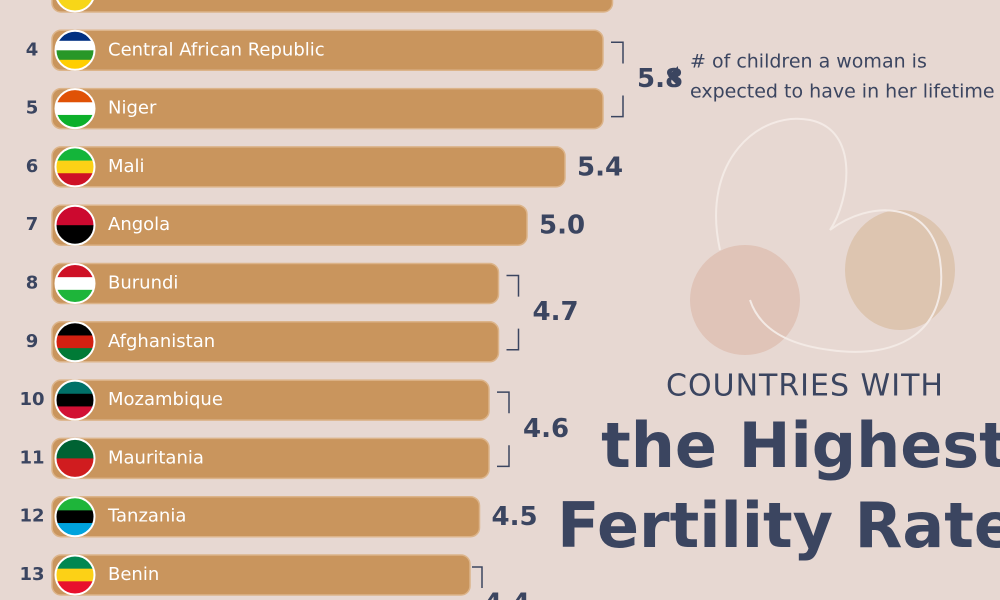 Image resolution: width=1000 pixels, height=600 pixels. What do you see at coordinates (778, 525) in the screenshot?
I see `title-line: Fertility Rates` at bounding box center [778, 525].